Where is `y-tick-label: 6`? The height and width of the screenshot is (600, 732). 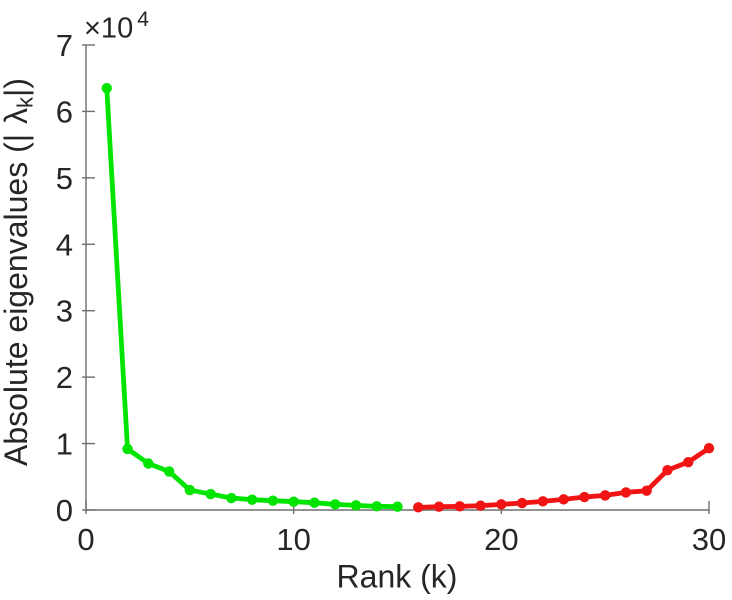 y-tick-label: 6 is located at coordinates (64, 111).